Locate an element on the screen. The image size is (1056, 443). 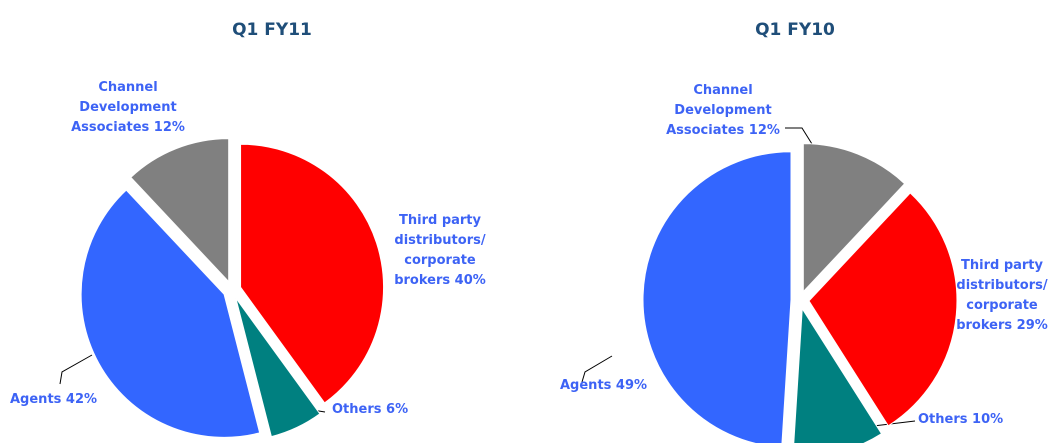
chart-title: Q1 FY10 is located at coordinates (795, 30).